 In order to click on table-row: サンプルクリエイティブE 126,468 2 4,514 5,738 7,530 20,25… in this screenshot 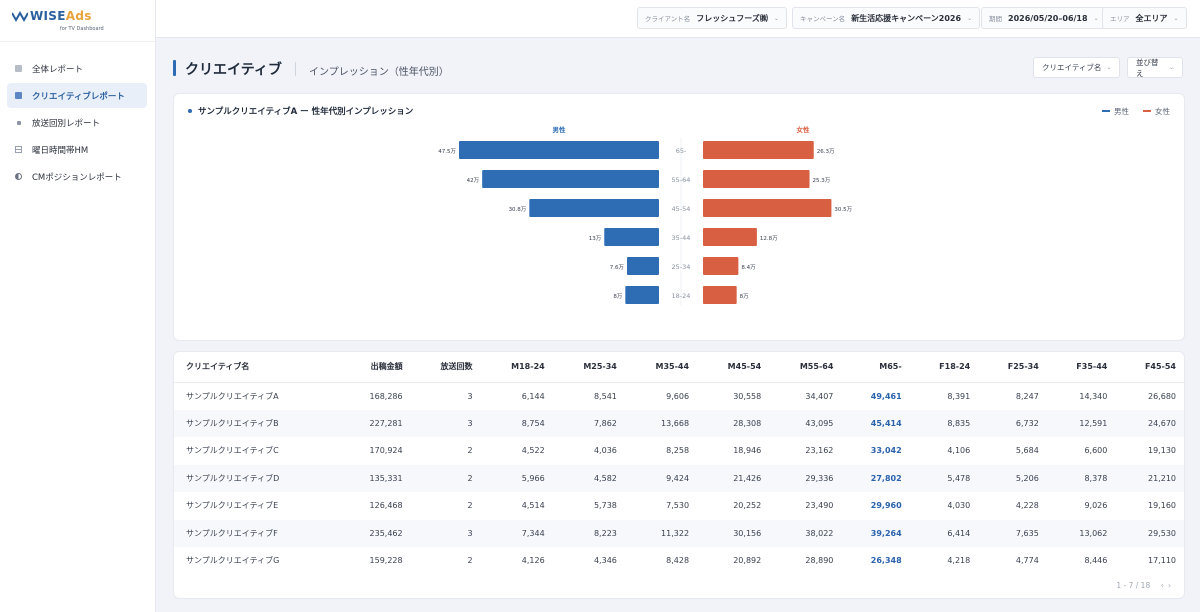, I will do `click(679, 506)`.